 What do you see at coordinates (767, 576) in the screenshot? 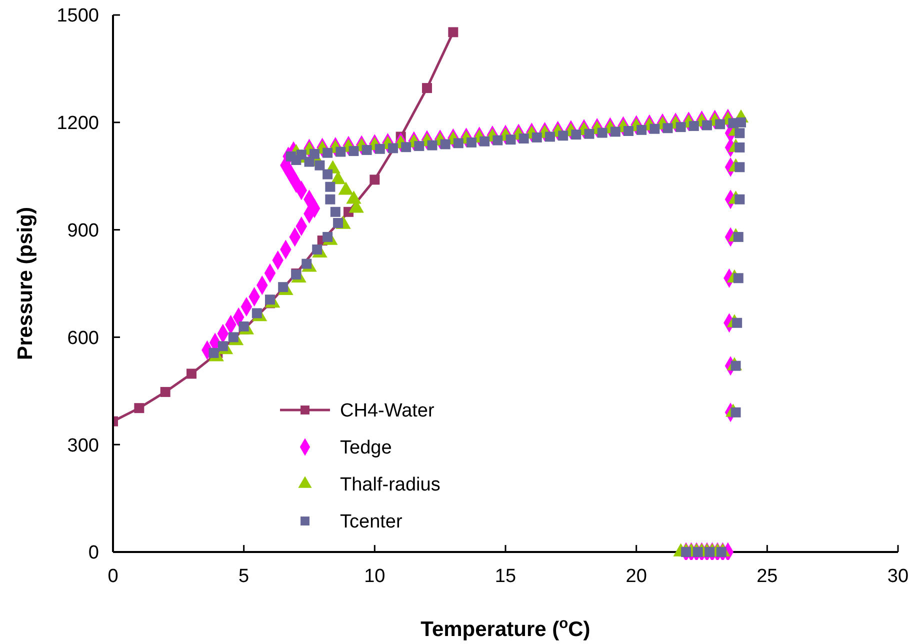
I see `x-tick-label: 25` at bounding box center [767, 576].